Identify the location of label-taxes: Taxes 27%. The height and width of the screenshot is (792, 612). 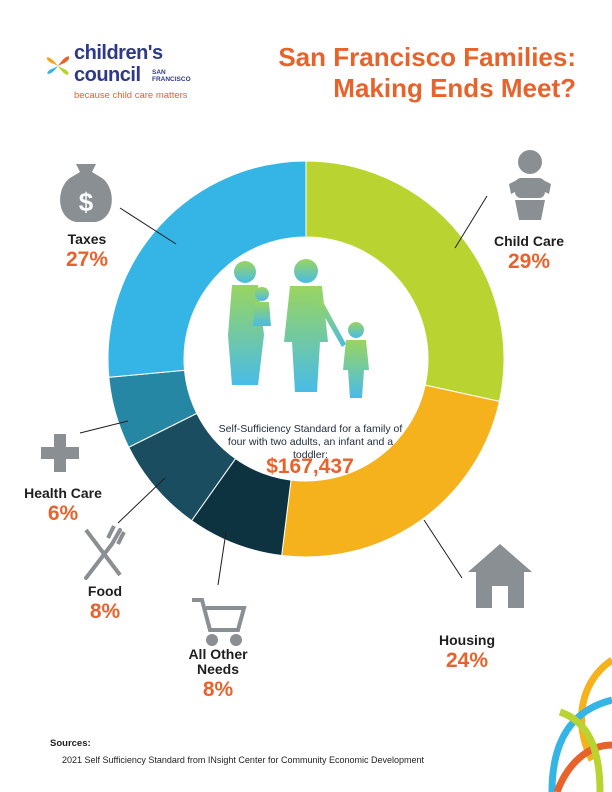
(87, 252).